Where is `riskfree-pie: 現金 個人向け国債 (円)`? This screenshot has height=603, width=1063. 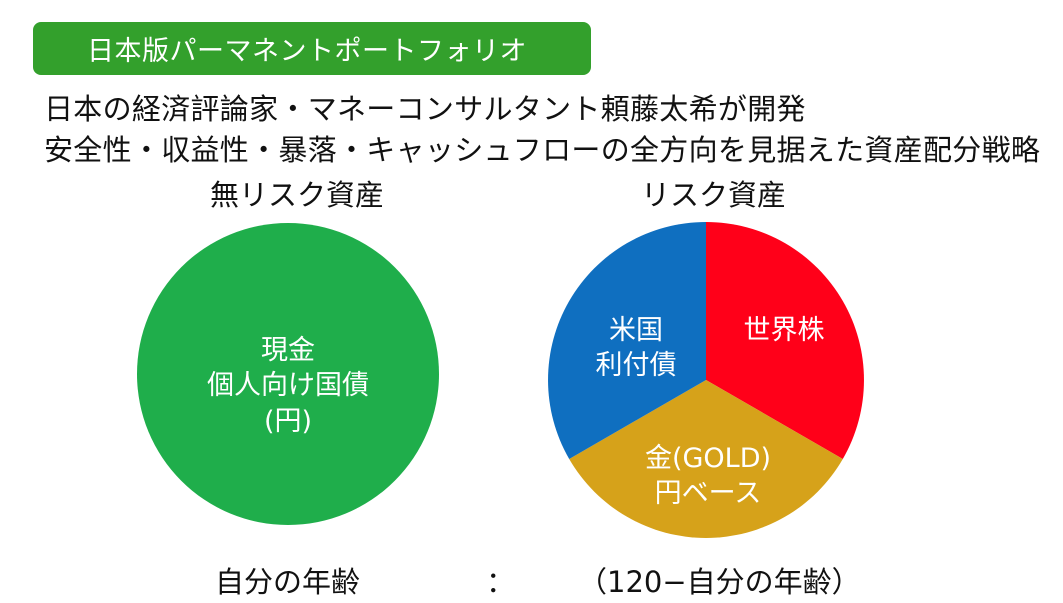 riskfree-pie: 現金 個人向け国債 (円) is located at coordinates (288, 374).